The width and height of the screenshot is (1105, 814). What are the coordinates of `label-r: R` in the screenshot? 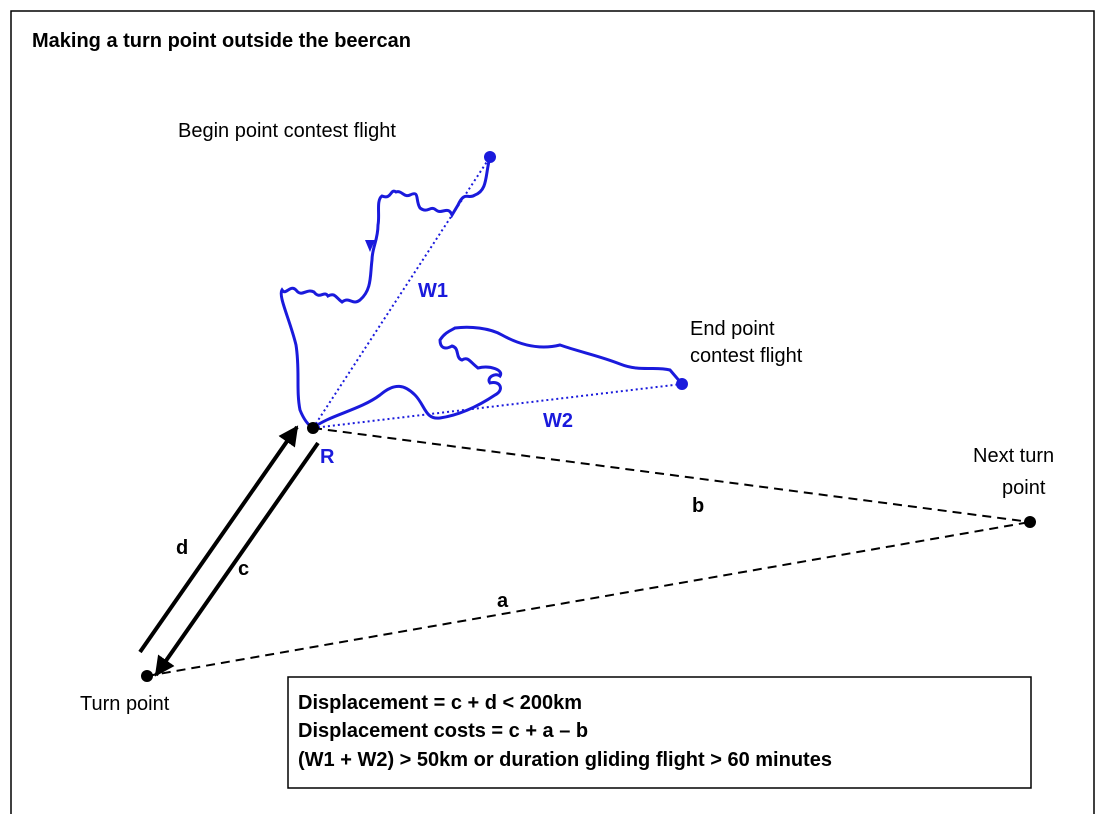 It's located at (327, 457).